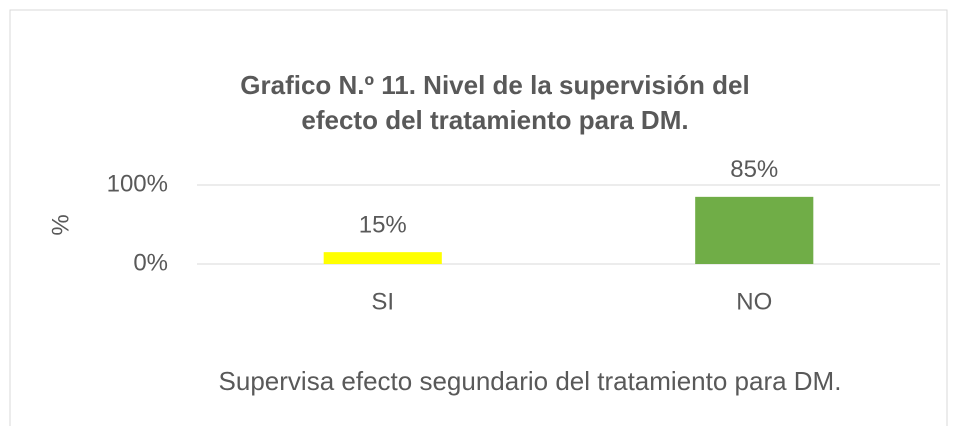 This screenshot has height=426, width=956. Describe the element at coordinates (150, 262) in the screenshot. I see `y-tick-label: 0%` at that location.